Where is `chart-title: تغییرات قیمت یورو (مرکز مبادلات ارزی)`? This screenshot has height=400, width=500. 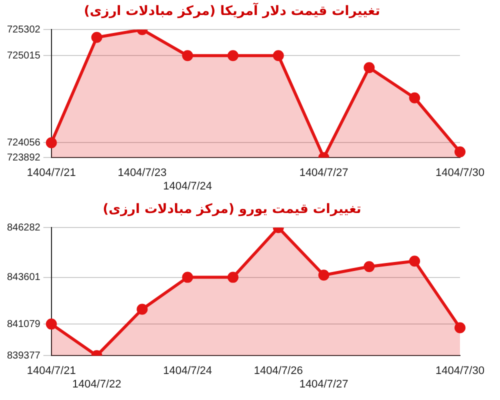
chart-title: تغییرات قیمت یورو (مرکز مبادلات ارزی) is located at coordinates (232, 210).